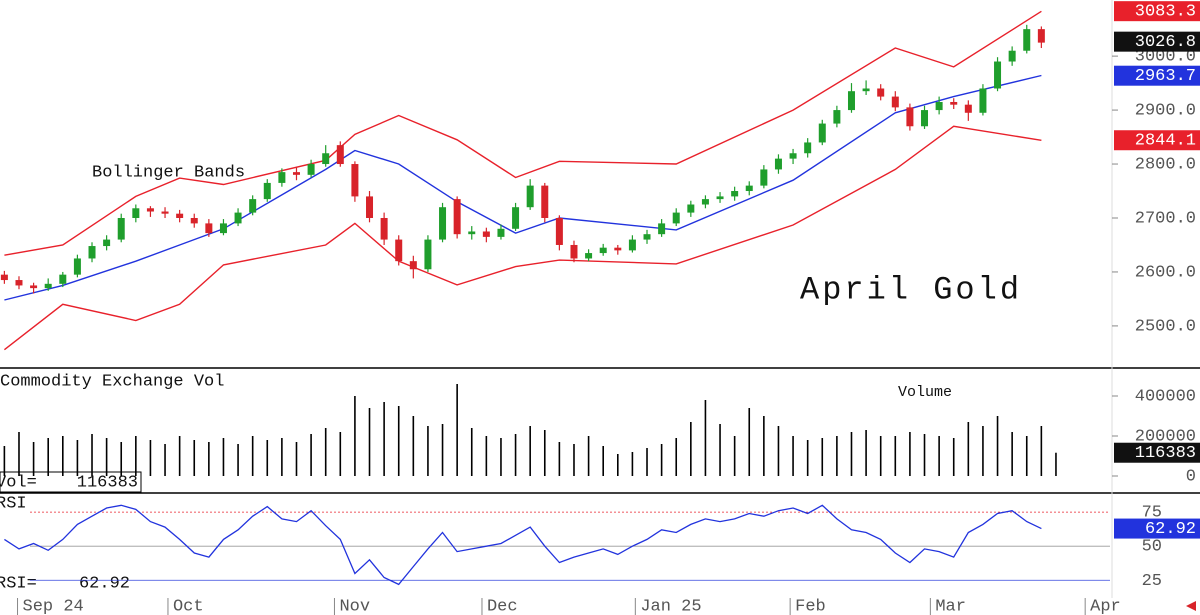 This screenshot has width=1200, height=615. I want to click on value-marker-label: 2963.7, so click(1165, 76).